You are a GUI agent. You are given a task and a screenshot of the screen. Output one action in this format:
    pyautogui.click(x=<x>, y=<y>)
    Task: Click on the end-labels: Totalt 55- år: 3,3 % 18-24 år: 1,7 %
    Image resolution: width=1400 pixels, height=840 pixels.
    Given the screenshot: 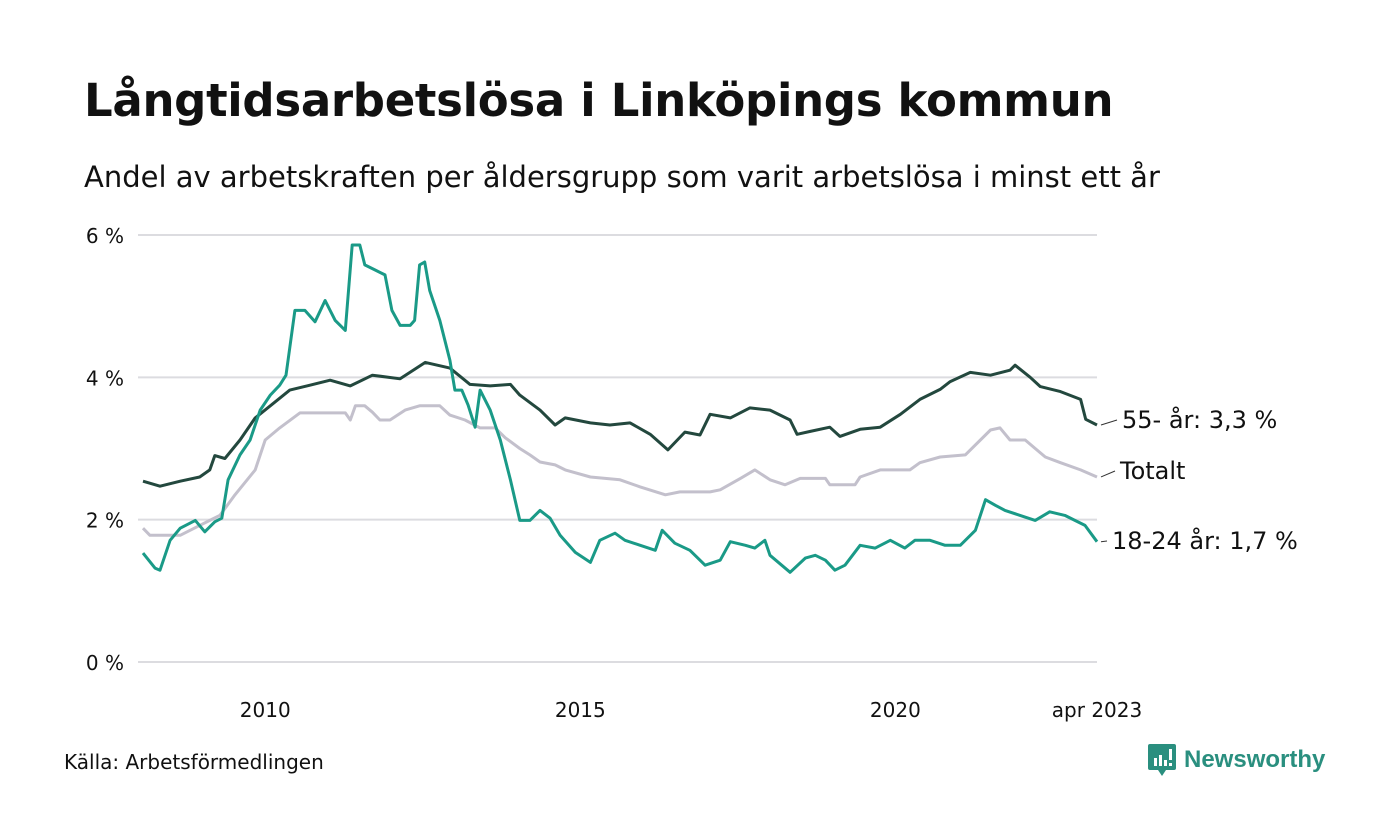 What is the action you would take?
    pyautogui.click(x=1199, y=480)
    